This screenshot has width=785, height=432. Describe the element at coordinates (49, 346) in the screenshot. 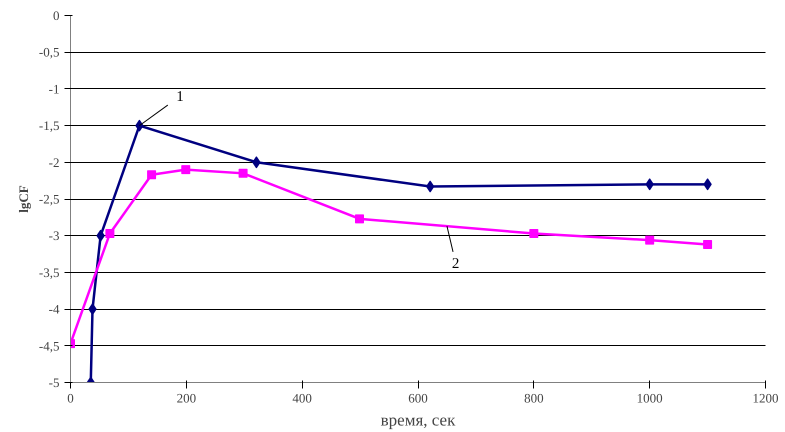

I see `y-tick-label: -4,5` at that location.